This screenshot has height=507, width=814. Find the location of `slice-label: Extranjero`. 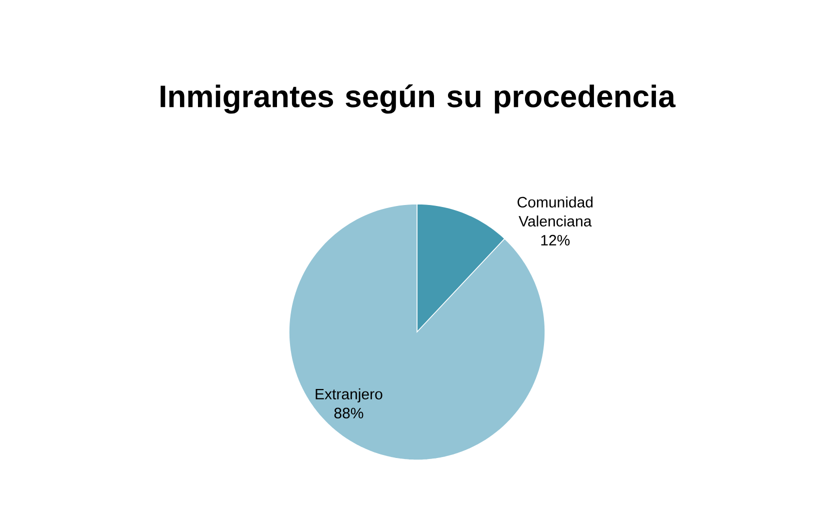

slice-label: Extranjero is located at coordinates (349, 395).